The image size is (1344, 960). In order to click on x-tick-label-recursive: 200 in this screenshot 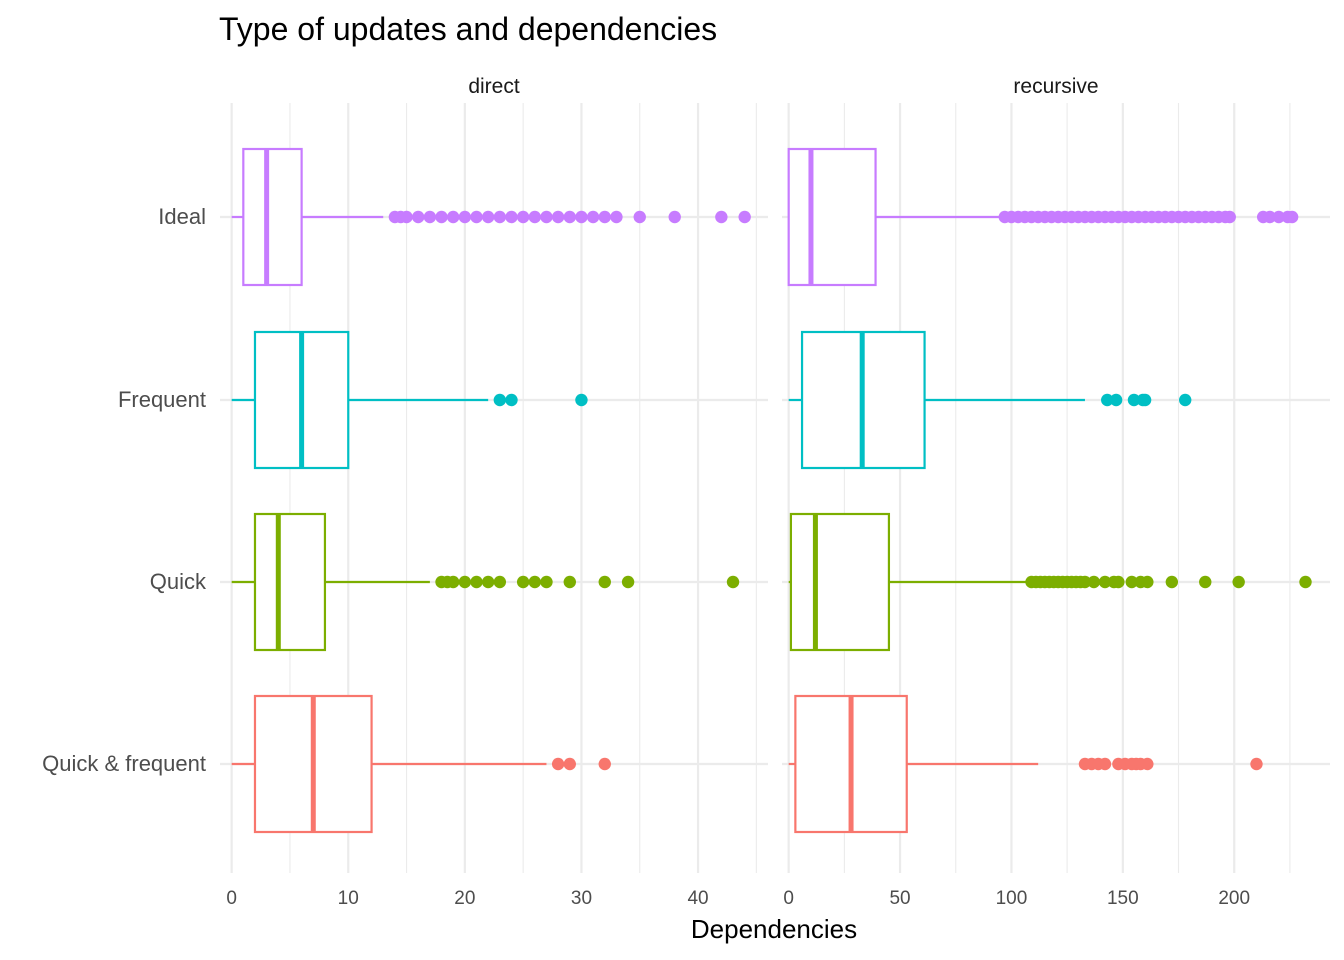, I will do `click(1234, 898)`.